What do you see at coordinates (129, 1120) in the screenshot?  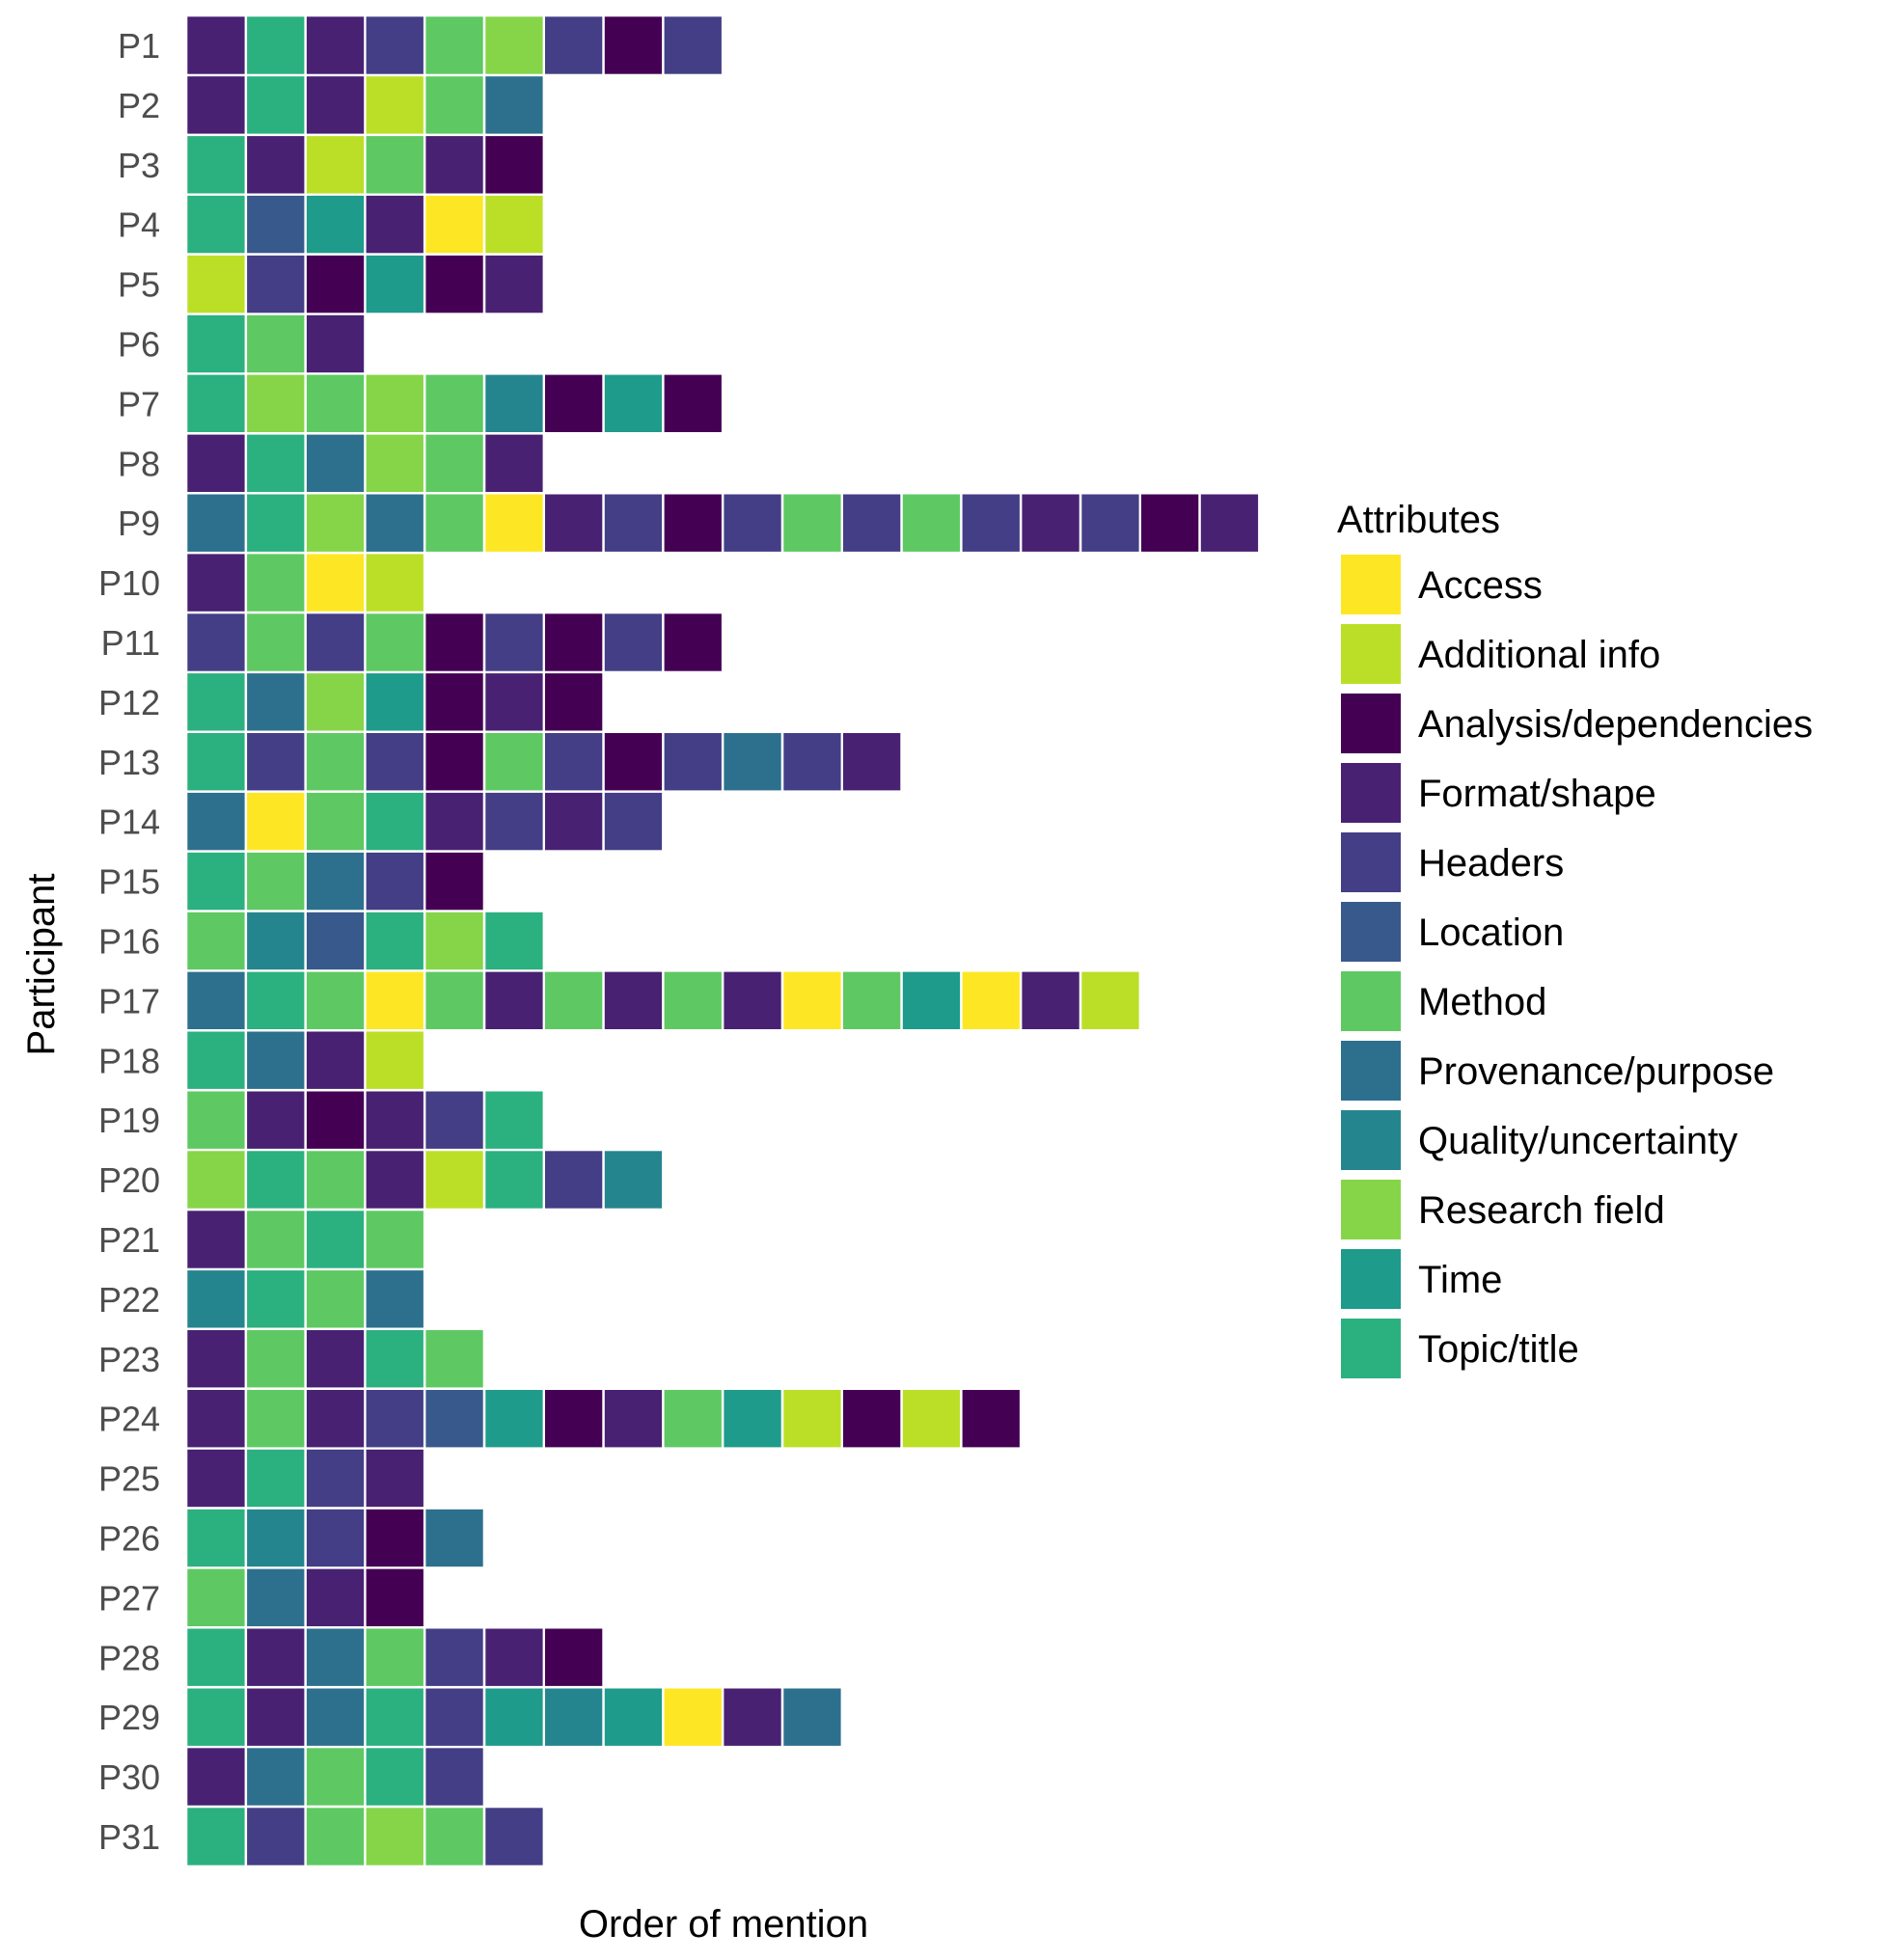 I see `y-tick-label-p19: P19` at bounding box center [129, 1120].